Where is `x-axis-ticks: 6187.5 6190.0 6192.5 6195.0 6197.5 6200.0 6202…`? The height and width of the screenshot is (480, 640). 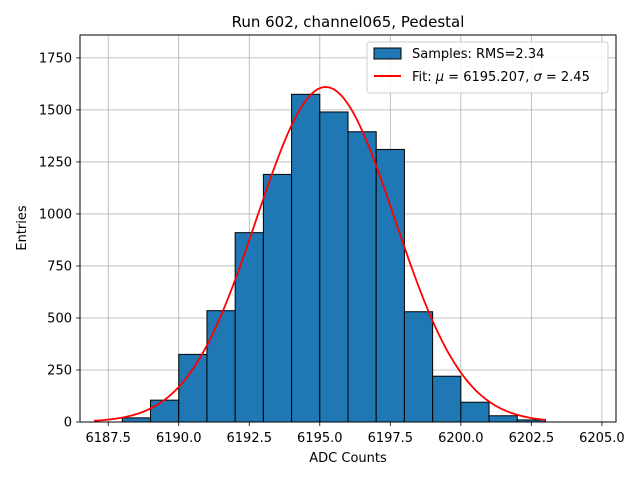 x-axis-ticks: 6187.5 6190.0 6192.5 6195.0 6197.5 6200.0 6202… is located at coordinates (355, 434).